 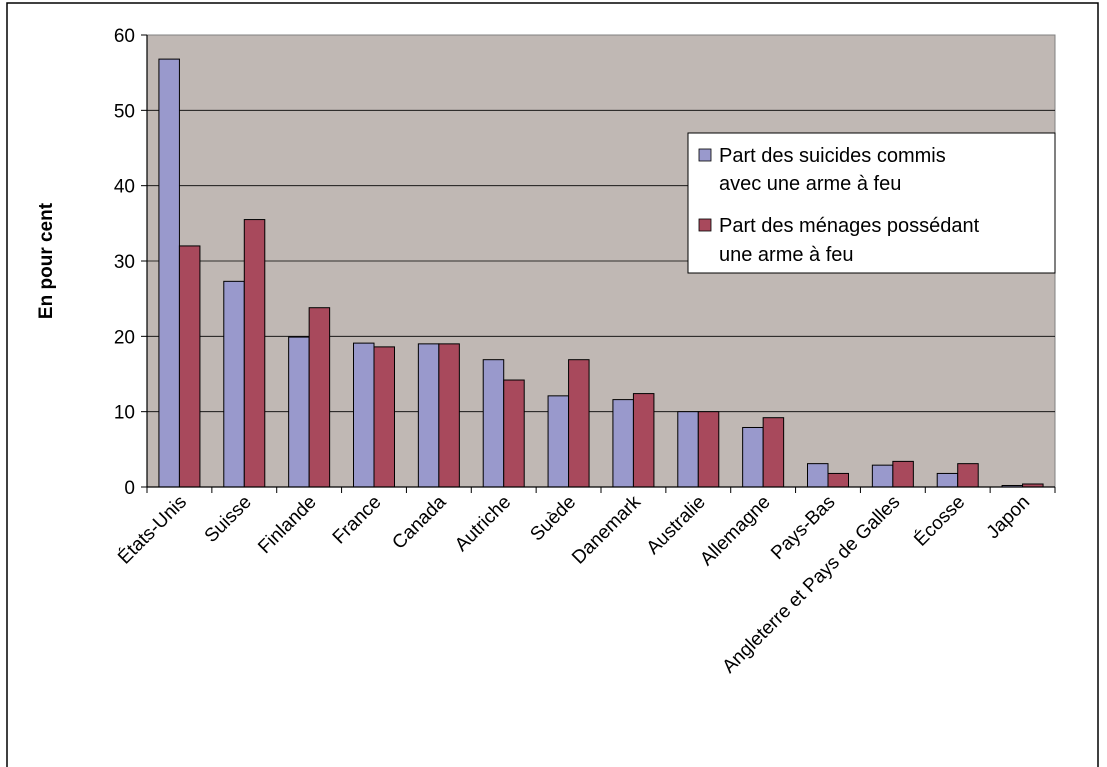 I want to click on legend-label-suicides-line2: avec une arme à feu, so click(x=810, y=184).